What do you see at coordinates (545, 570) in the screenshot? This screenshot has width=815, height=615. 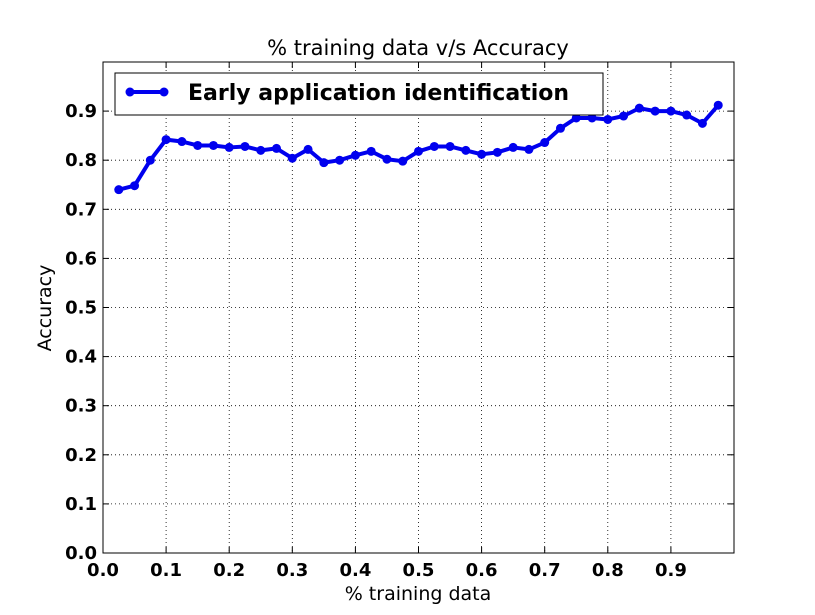 I see `x-tick-label: 0.7` at bounding box center [545, 570].